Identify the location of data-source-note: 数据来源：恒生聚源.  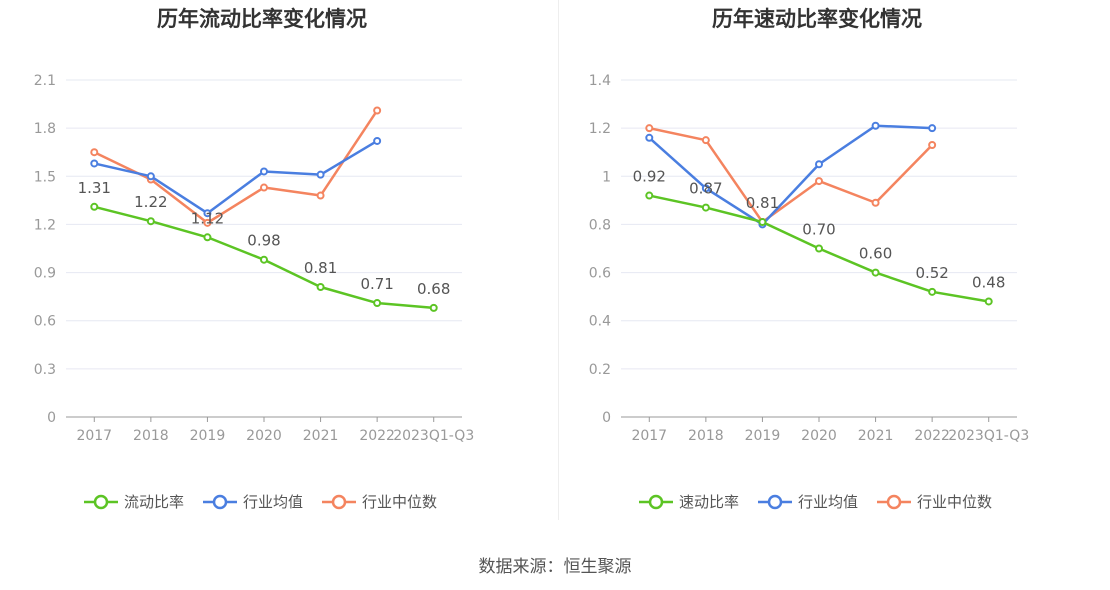
(555, 567).